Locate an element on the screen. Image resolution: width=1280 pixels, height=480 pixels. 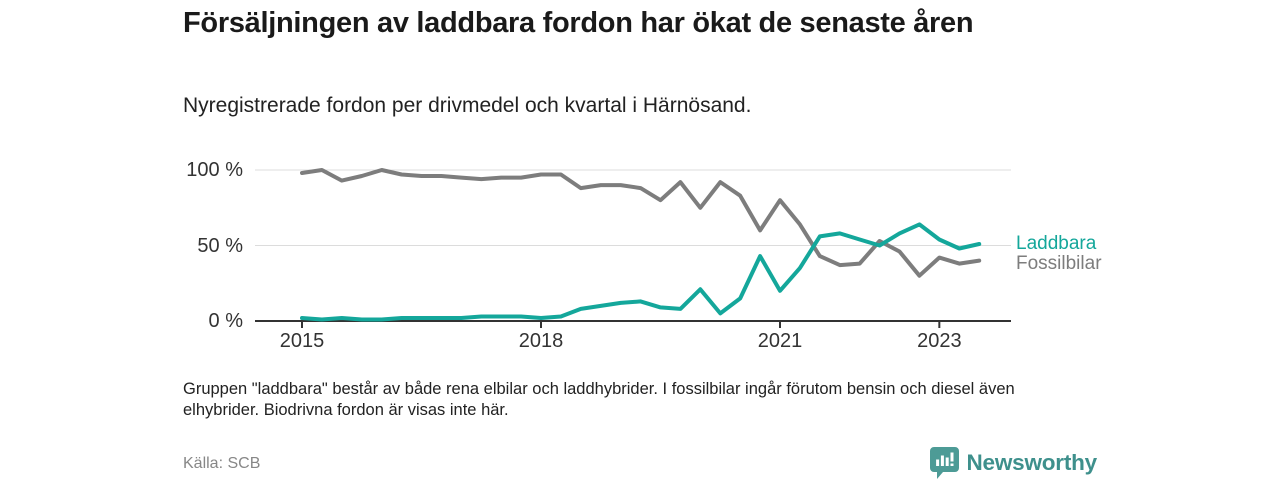
newsworthy-logo: Newsworthy is located at coordinates (1013, 463).